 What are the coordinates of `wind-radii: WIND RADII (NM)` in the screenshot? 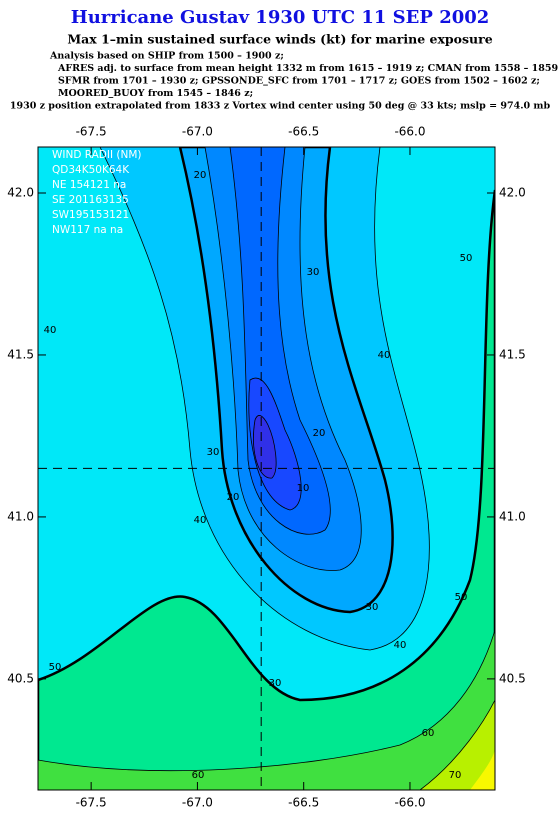 It's located at (97, 155).